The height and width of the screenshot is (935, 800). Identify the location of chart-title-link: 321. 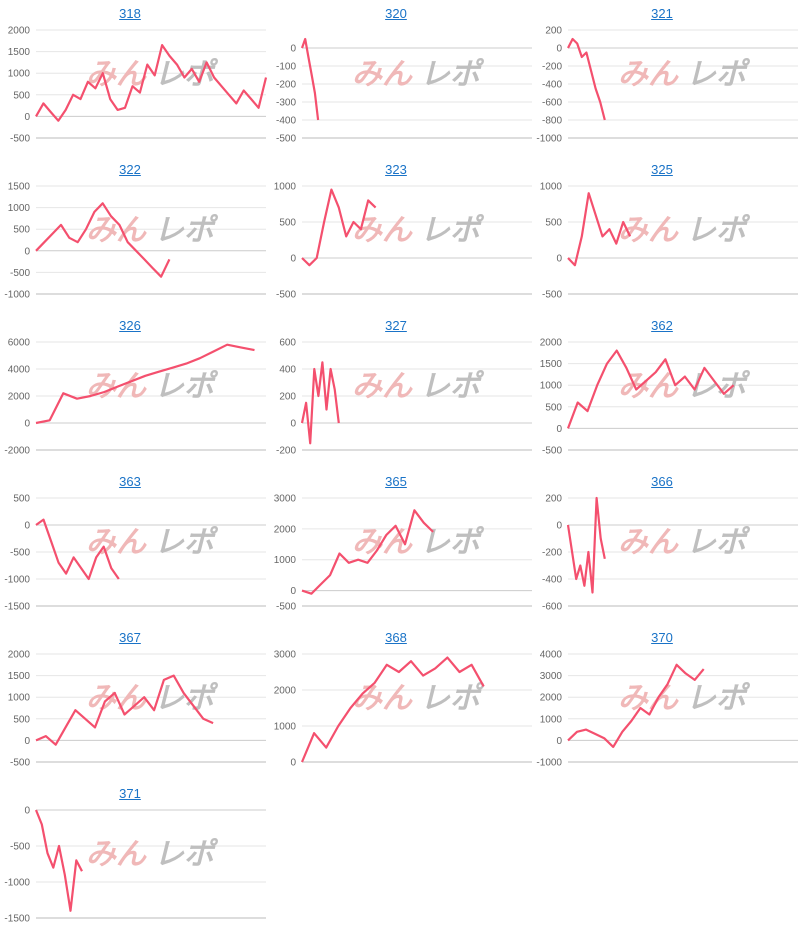
(662, 13).